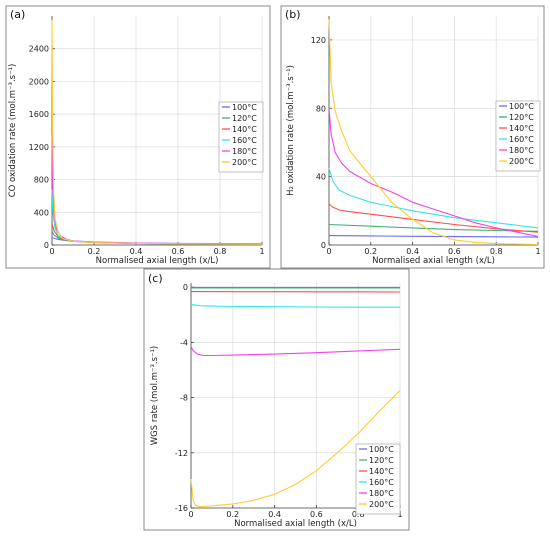  I want to click on y-tick-label: 2000, so click(39, 81).